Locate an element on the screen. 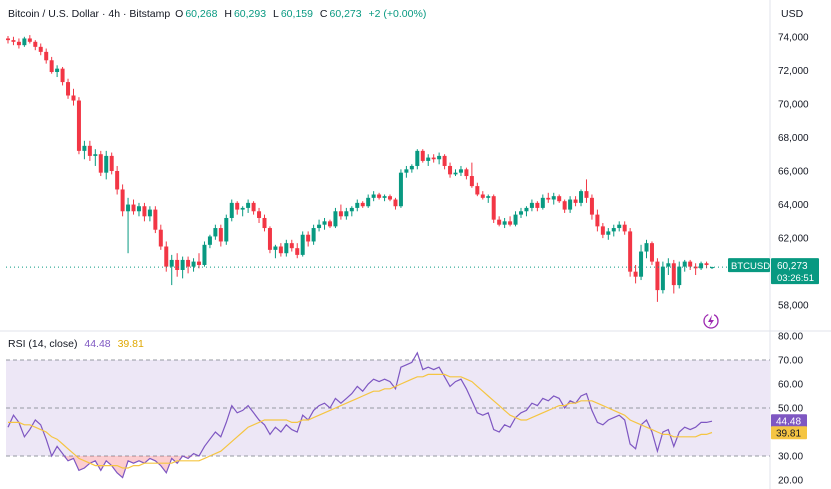  low-value: 60,159 is located at coordinates (296, 14).